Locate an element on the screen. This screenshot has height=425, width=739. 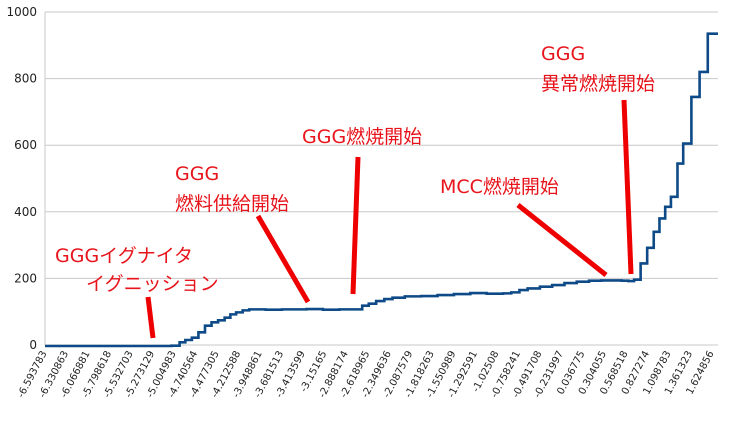
annotation-text: MCC燃焼開始 is located at coordinates (499, 187).